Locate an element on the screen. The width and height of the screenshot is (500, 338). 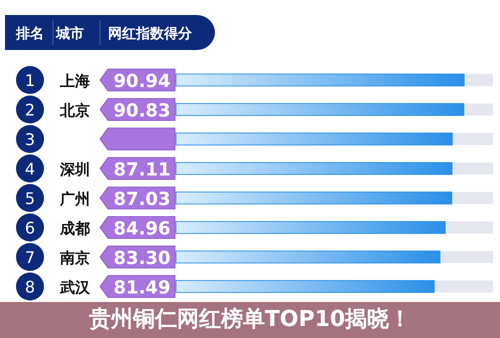
data-label: 81.49 is located at coordinates (142, 288).